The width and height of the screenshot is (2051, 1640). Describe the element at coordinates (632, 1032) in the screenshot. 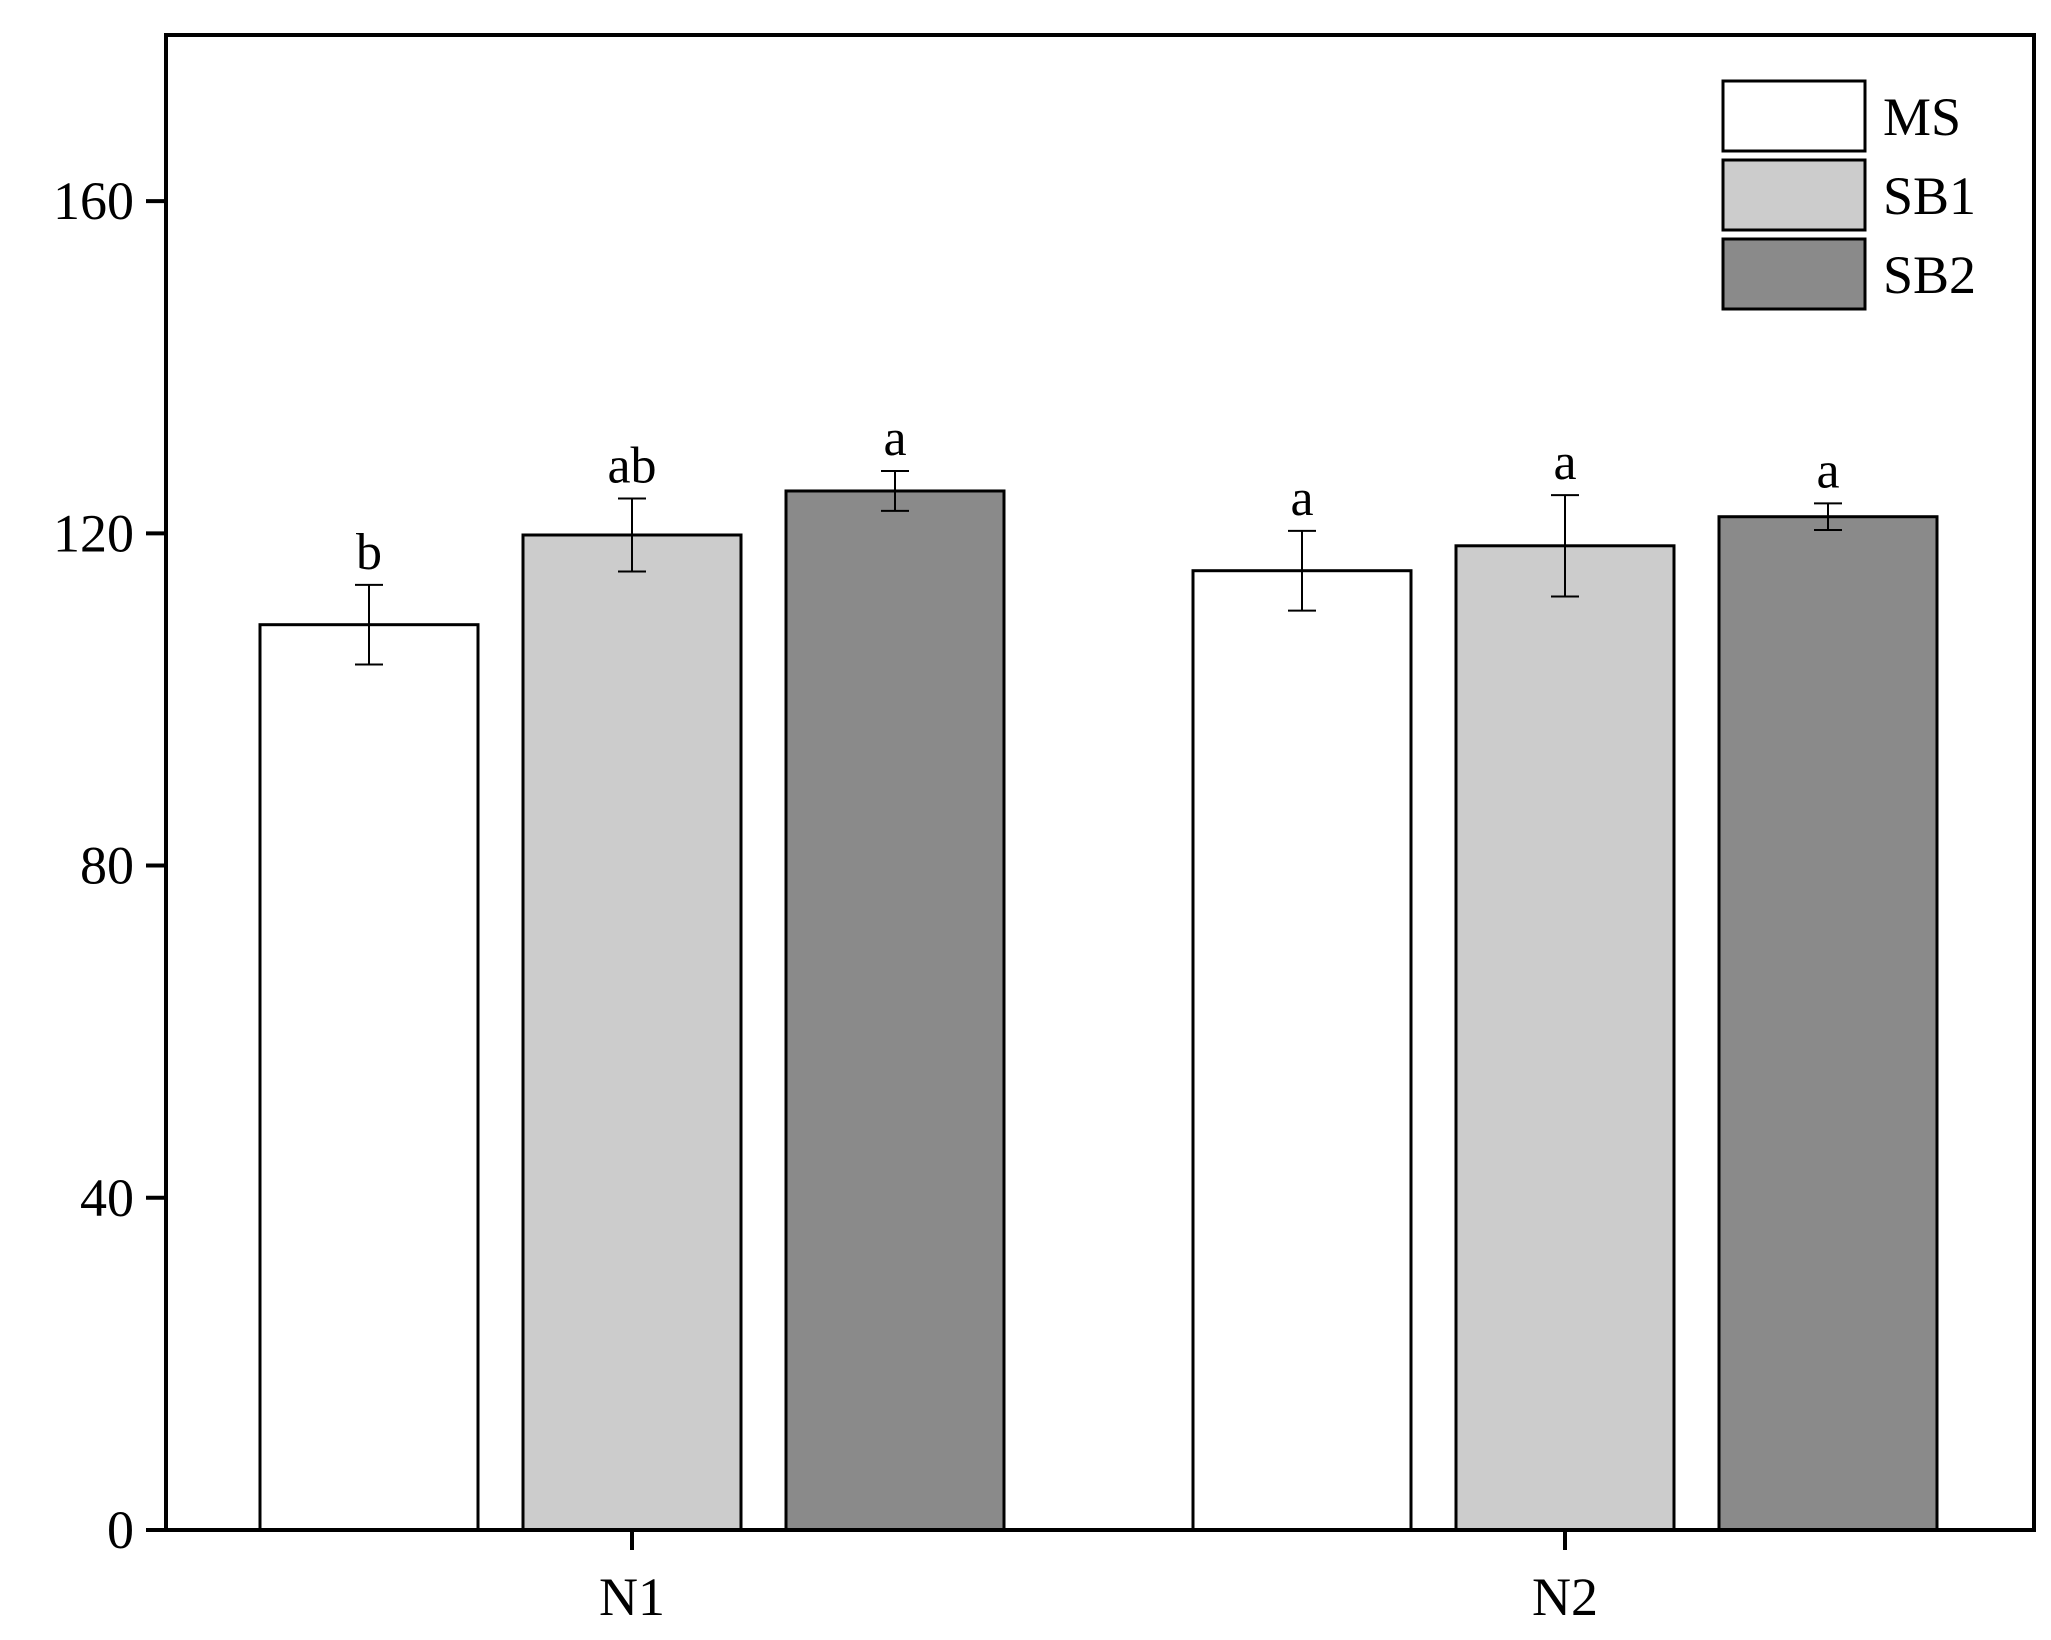

I see `bar-sb1-n1` at that location.